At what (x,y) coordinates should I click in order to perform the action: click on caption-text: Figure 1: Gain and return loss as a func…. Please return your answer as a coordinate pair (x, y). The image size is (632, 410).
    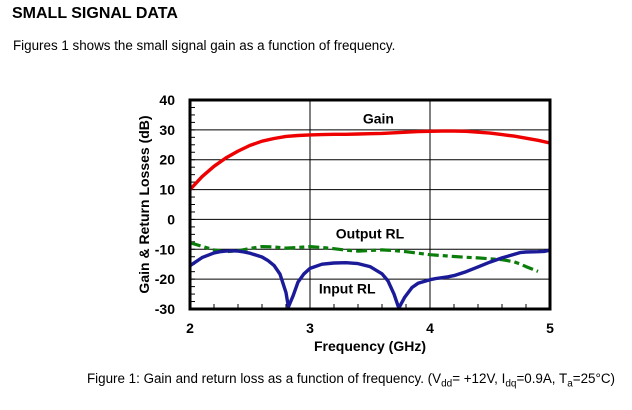
    Looking at the image, I should click on (264, 378).